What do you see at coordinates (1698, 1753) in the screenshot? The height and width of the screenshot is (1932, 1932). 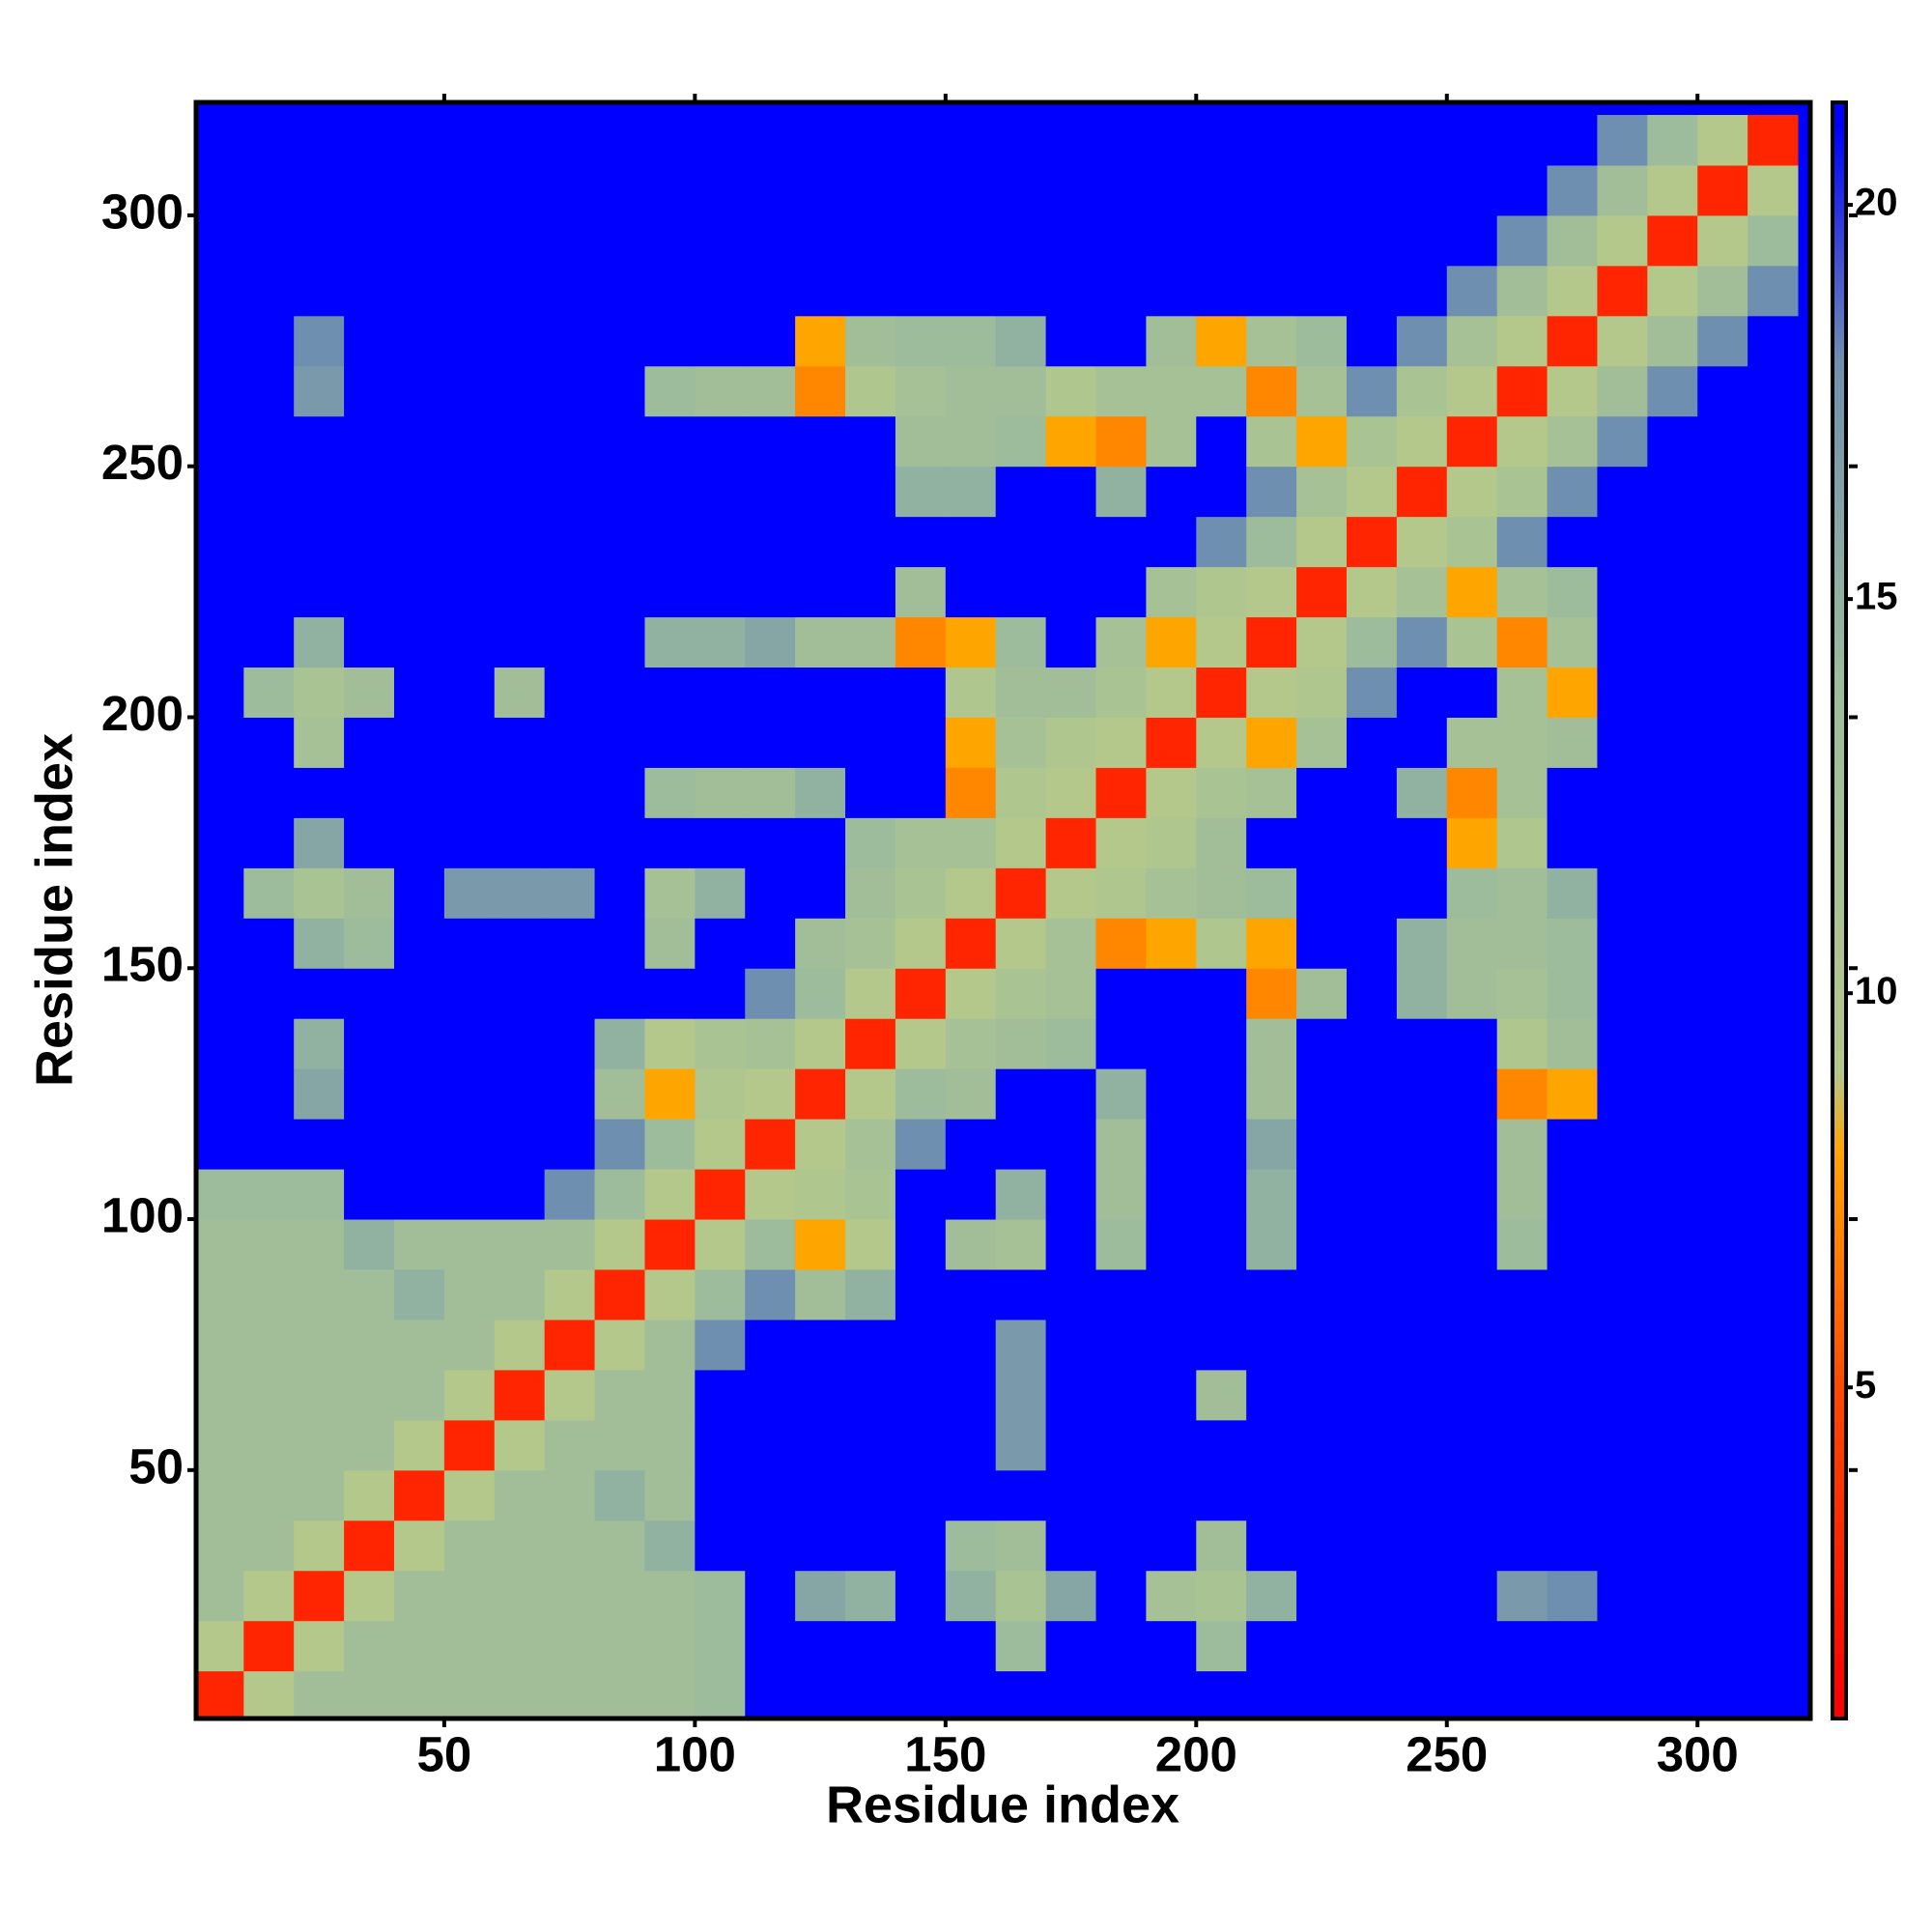 I see `x-tick-label: 300` at bounding box center [1698, 1753].